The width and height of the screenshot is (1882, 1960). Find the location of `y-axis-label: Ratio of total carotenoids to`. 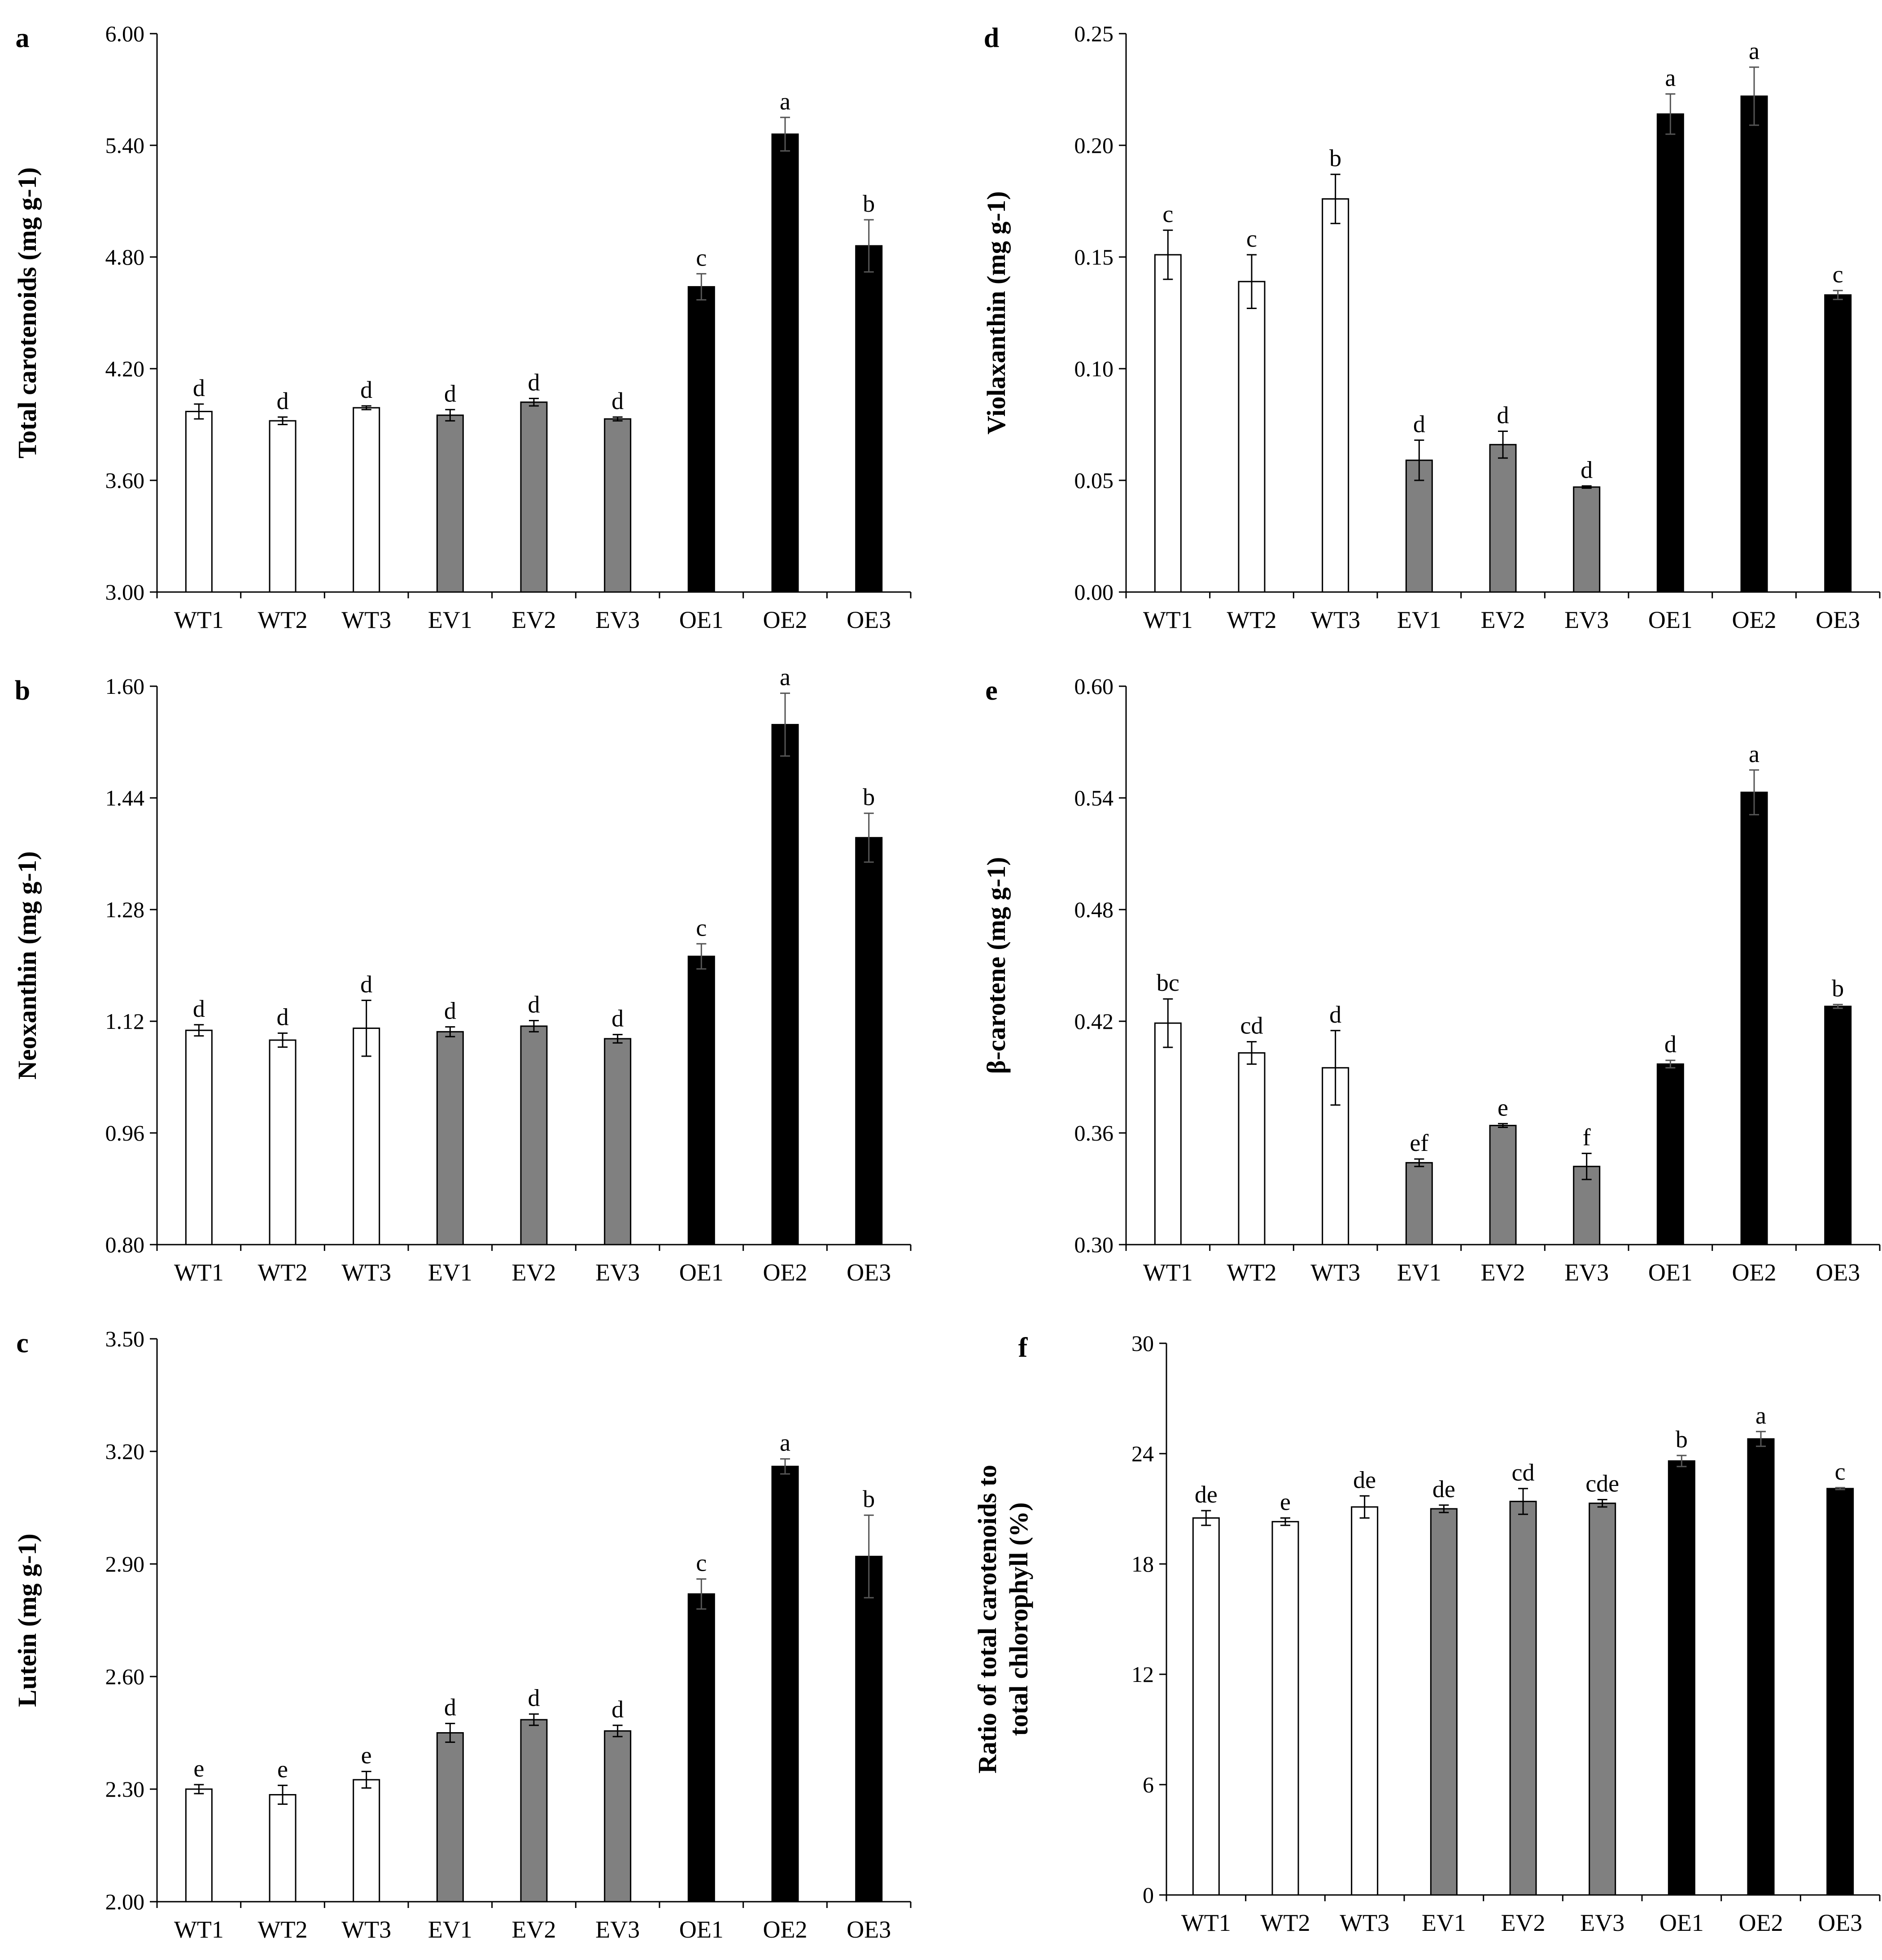

y-axis-label: Ratio of total carotenoids to is located at coordinates (987, 1619).